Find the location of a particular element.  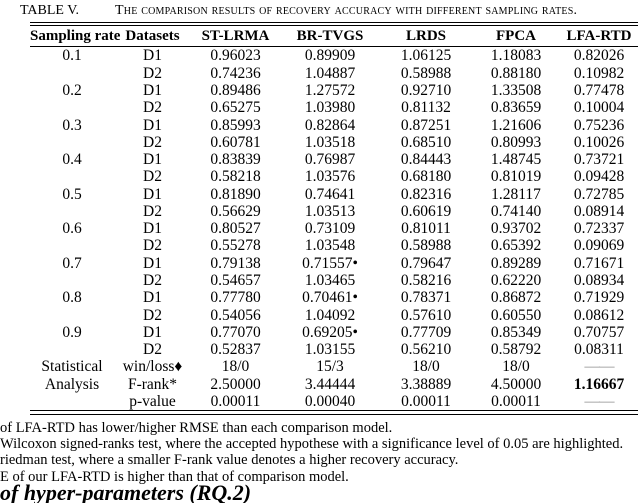

cell-value-2: 0.79647 is located at coordinates (426, 263).